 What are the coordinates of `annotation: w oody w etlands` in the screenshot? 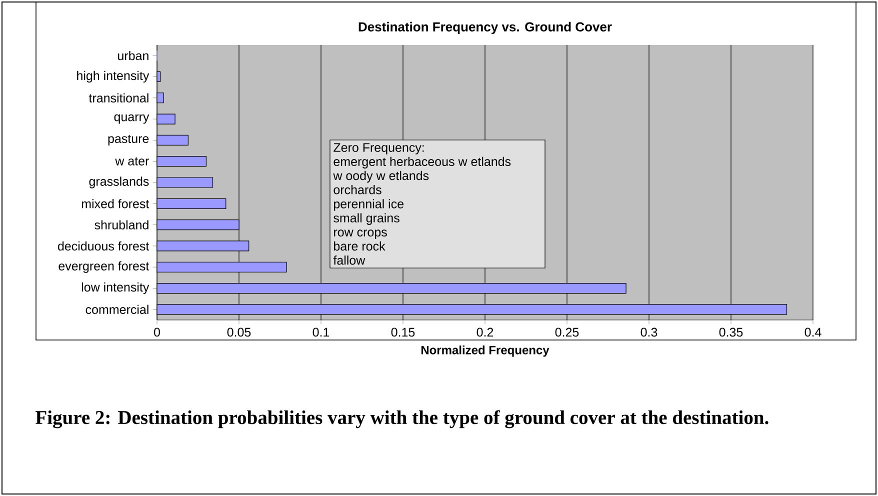 It's located at (381, 176).